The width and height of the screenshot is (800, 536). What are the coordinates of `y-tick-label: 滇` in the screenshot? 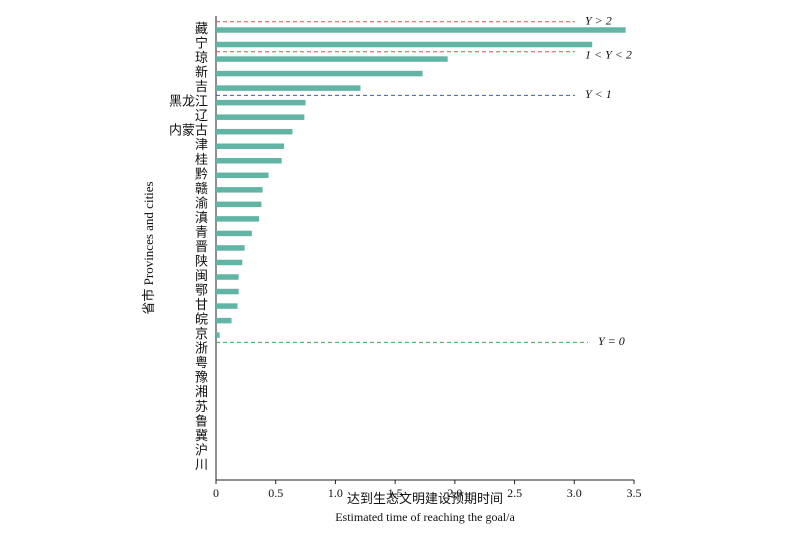 It's located at (201, 217).